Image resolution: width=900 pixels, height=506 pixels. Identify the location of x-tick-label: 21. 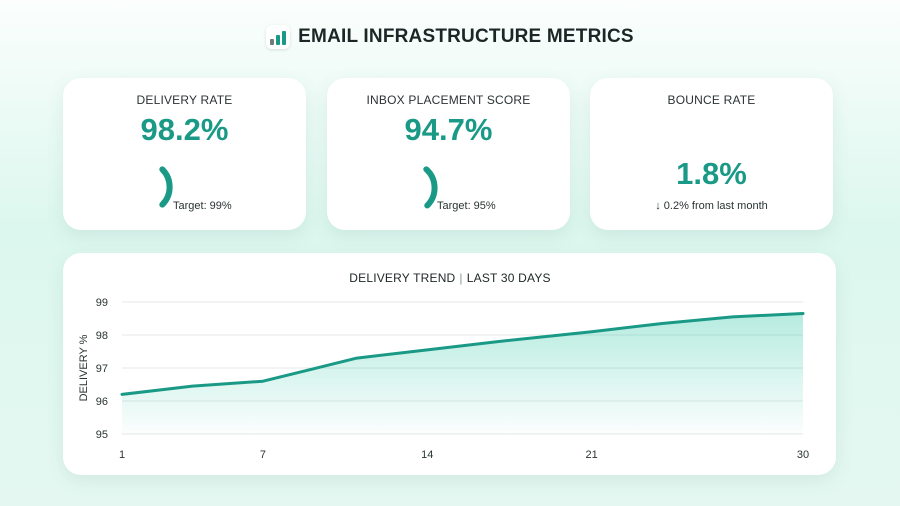
(592, 455).